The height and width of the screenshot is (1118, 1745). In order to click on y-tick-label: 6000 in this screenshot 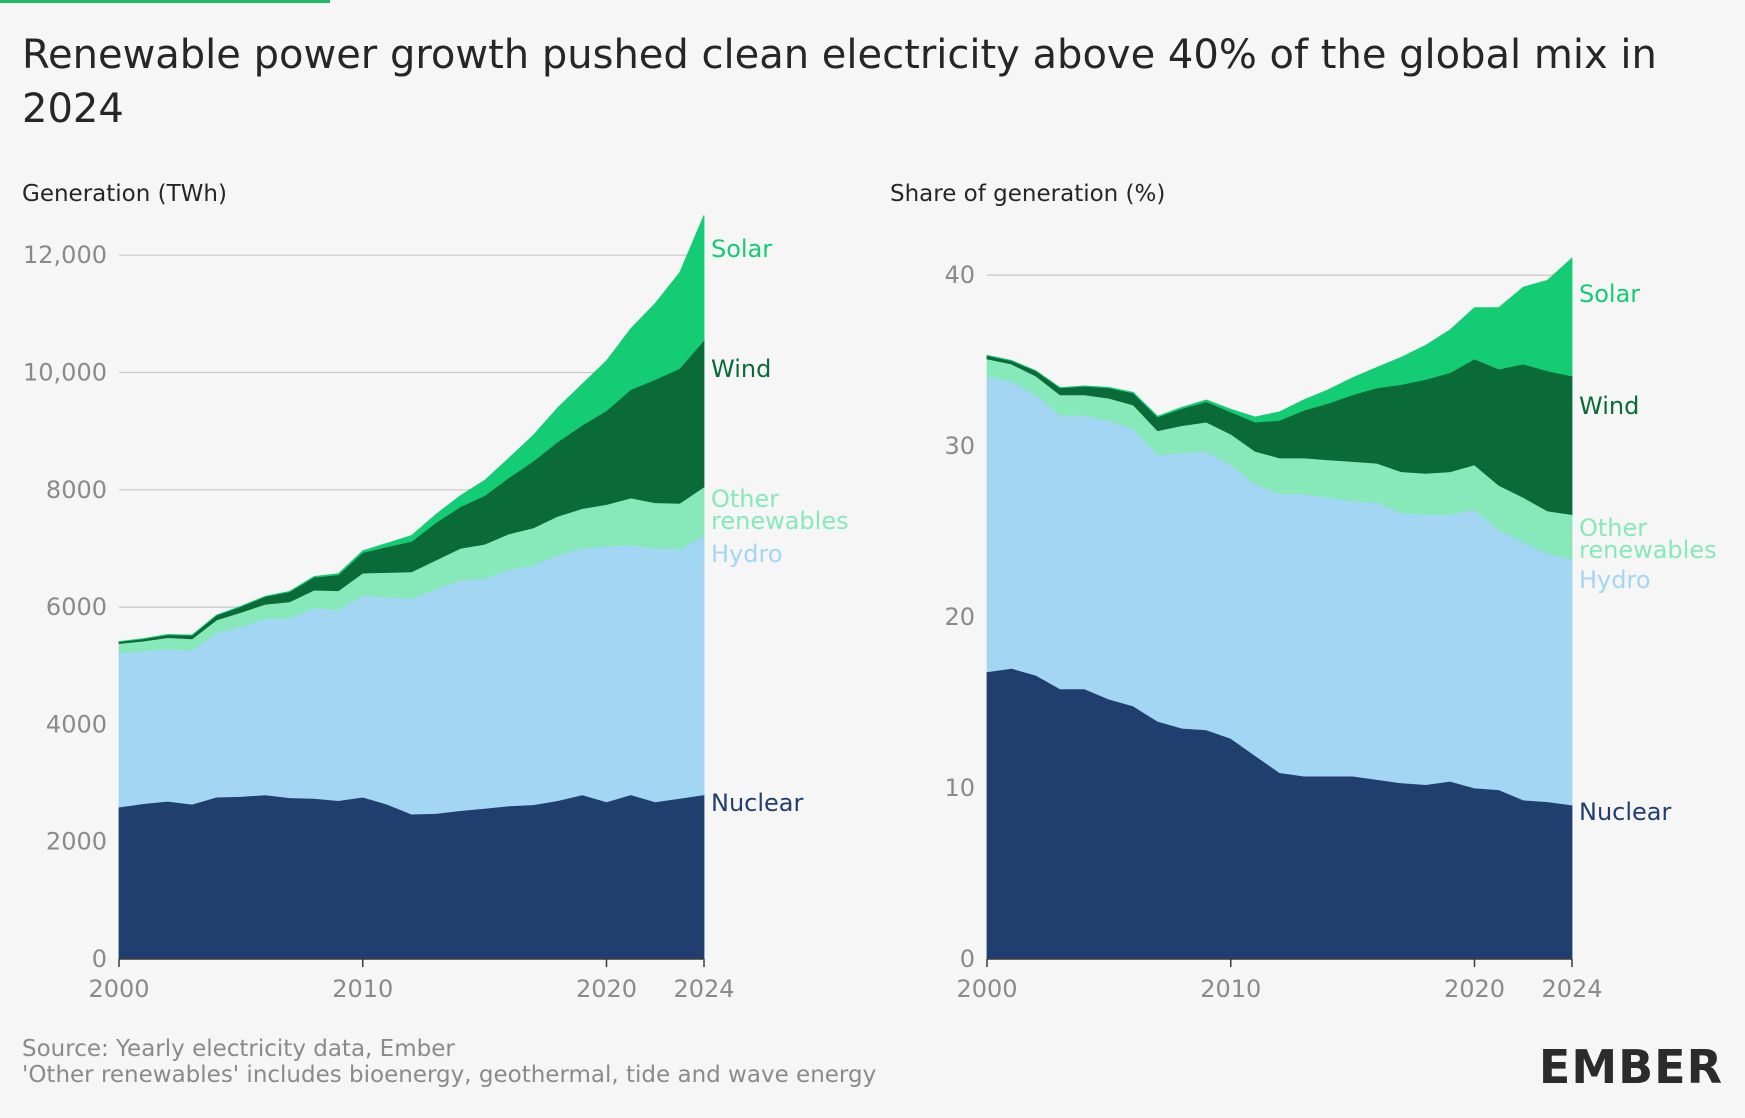, I will do `click(76, 607)`.